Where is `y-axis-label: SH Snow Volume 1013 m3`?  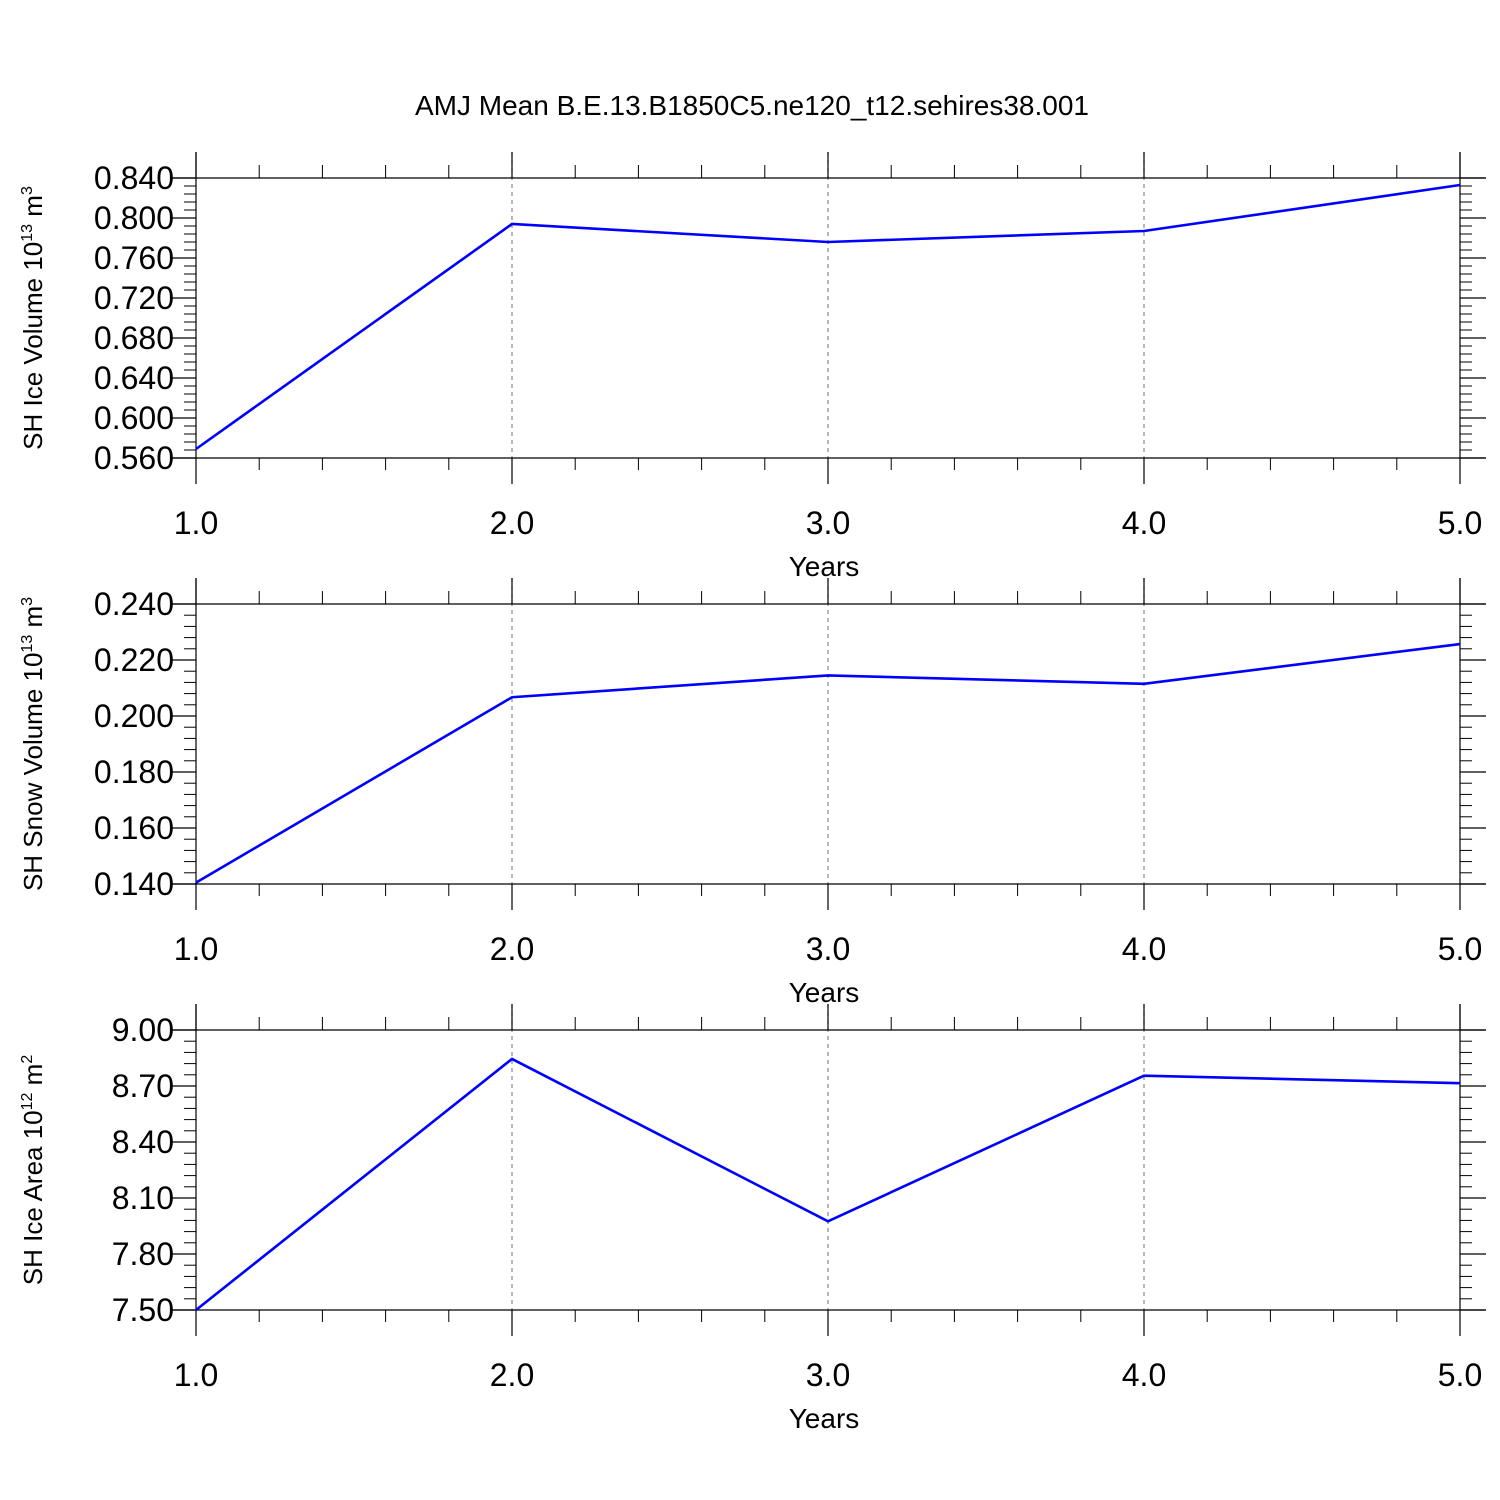 y-axis-label: SH Snow Volume 1013 m3 is located at coordinates (33, 744).